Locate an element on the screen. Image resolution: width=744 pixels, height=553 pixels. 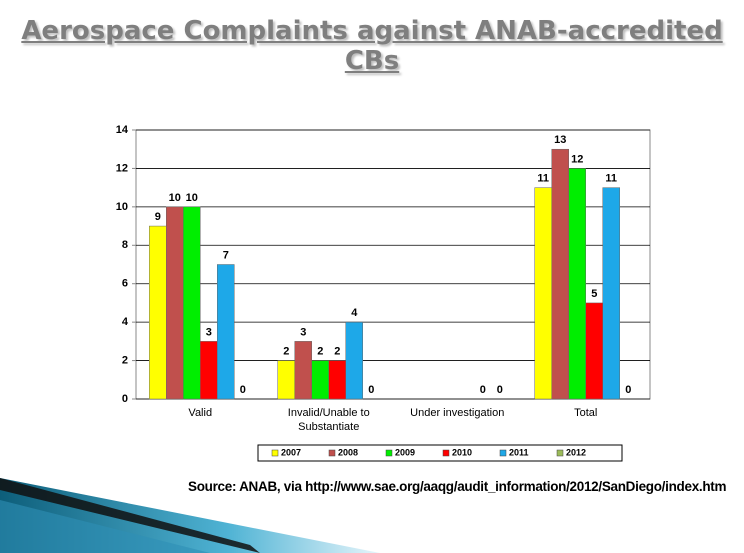
value-label: 12 is located at coordinates (577, 159).